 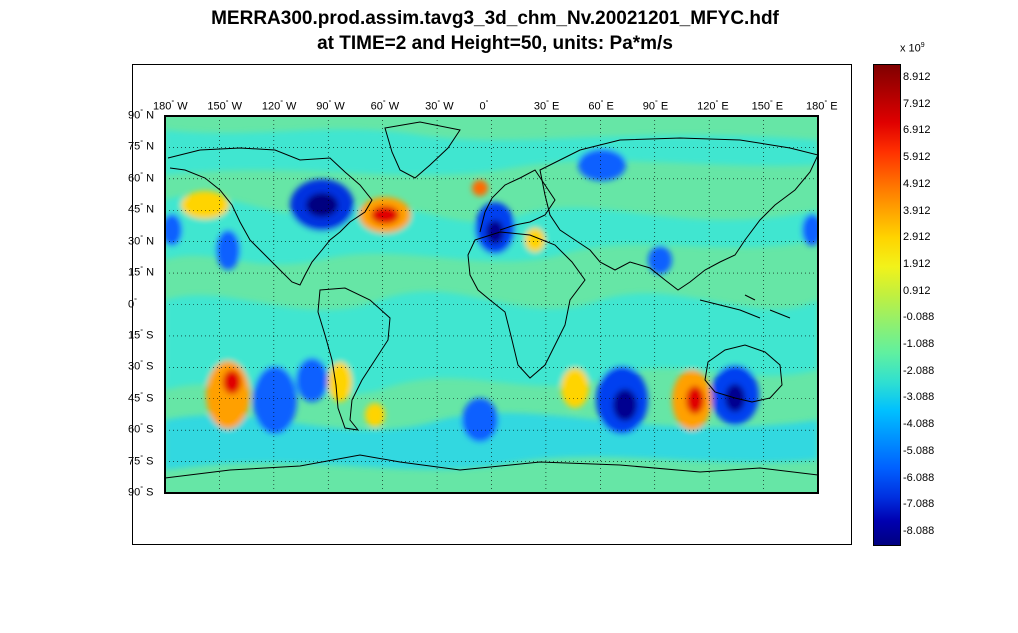 I want to click on coastline-australia, so click(x=743, y=373).